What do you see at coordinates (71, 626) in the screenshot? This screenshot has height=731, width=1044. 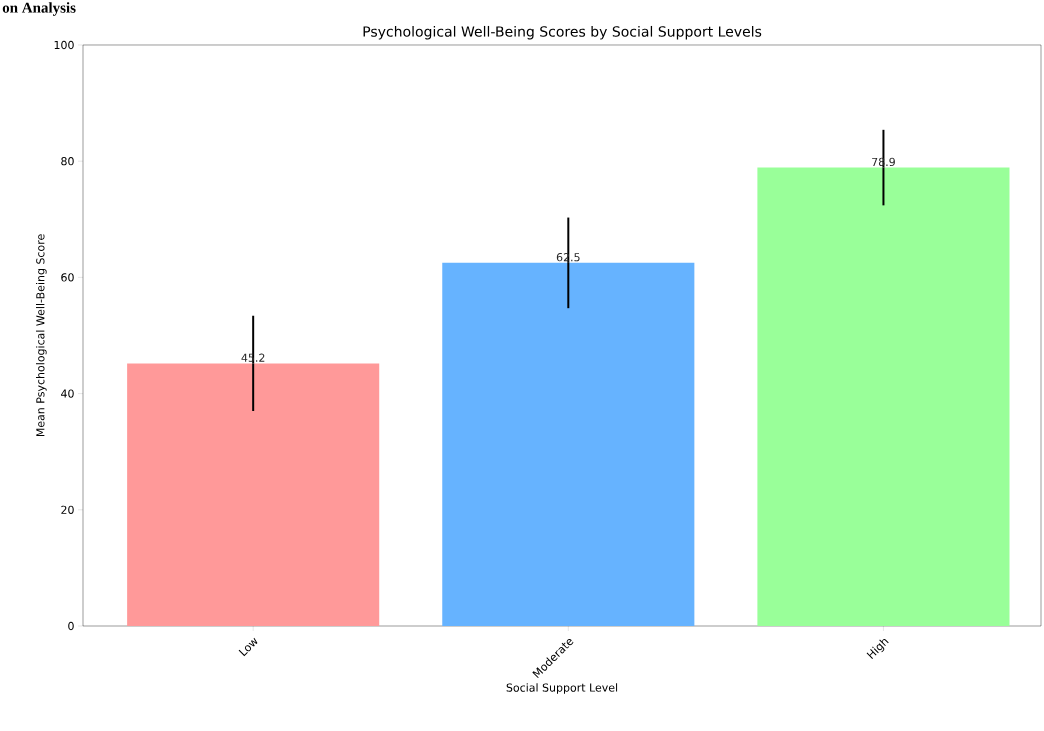 I see `y-tick-label: 0` at bounding box center [71, 626].